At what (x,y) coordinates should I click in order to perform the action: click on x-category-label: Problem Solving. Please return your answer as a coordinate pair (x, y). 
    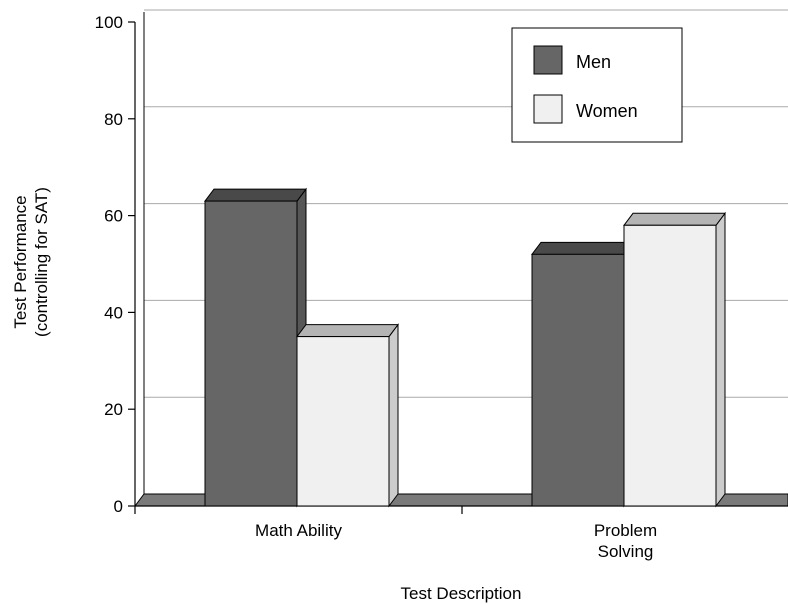
    Looking at the image, I should click on (625, 541).